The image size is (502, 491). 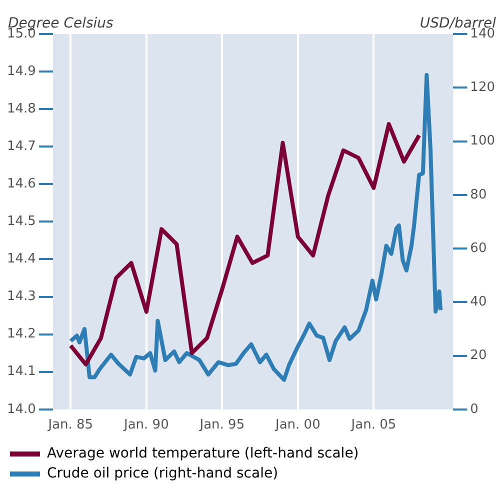 What do you see at coordinates (21, 184) in the screenshot?
I see `y-tick-label: 14.6` at bounding box center [21, 184].